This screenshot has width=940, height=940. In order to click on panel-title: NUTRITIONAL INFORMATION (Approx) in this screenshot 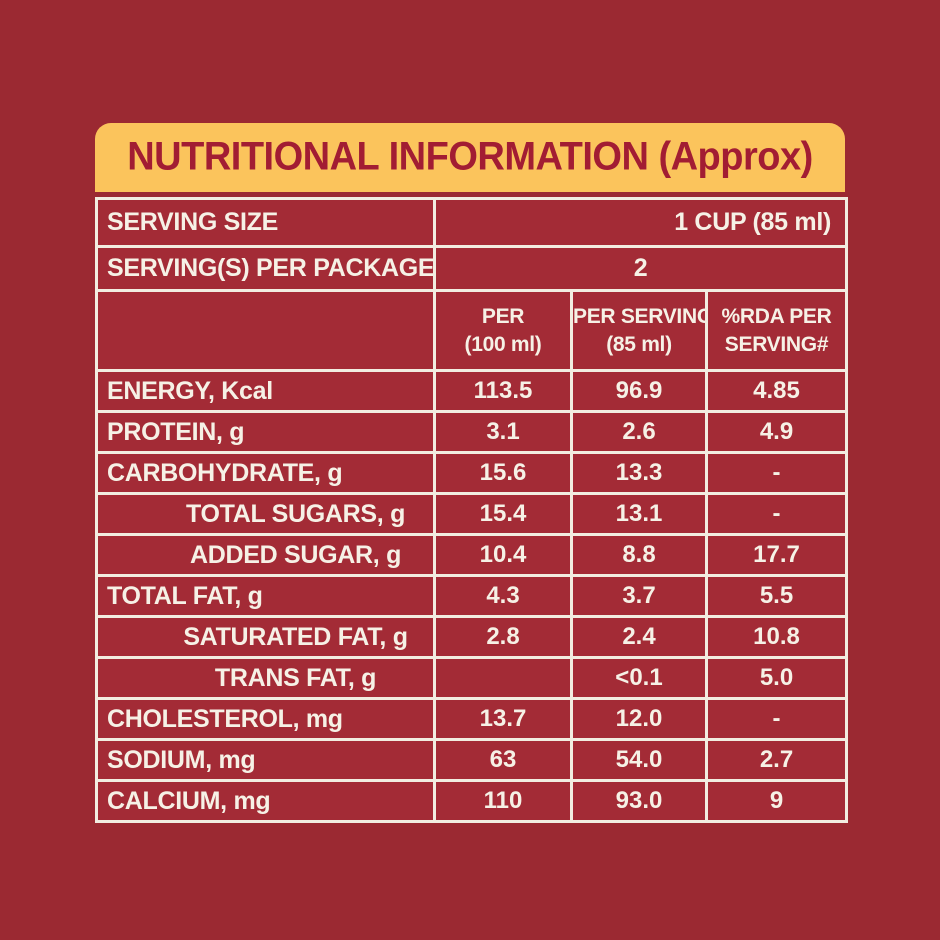, I will do `click(470, 157)`.